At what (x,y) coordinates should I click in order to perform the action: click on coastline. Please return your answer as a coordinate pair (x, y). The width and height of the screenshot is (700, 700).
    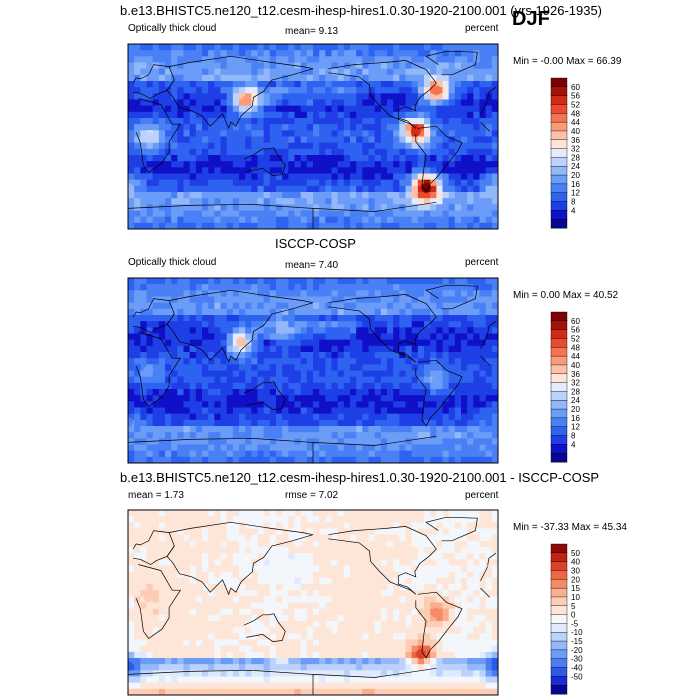
    Looking at the image, I should click on (282, 449).